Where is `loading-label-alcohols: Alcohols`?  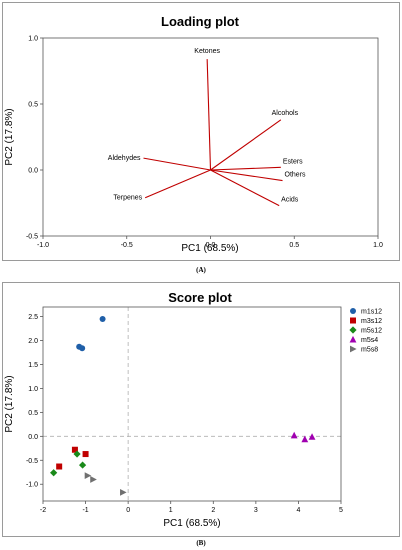
loading-label-alcohols: Alcohols is located at coordinates (285, 113).